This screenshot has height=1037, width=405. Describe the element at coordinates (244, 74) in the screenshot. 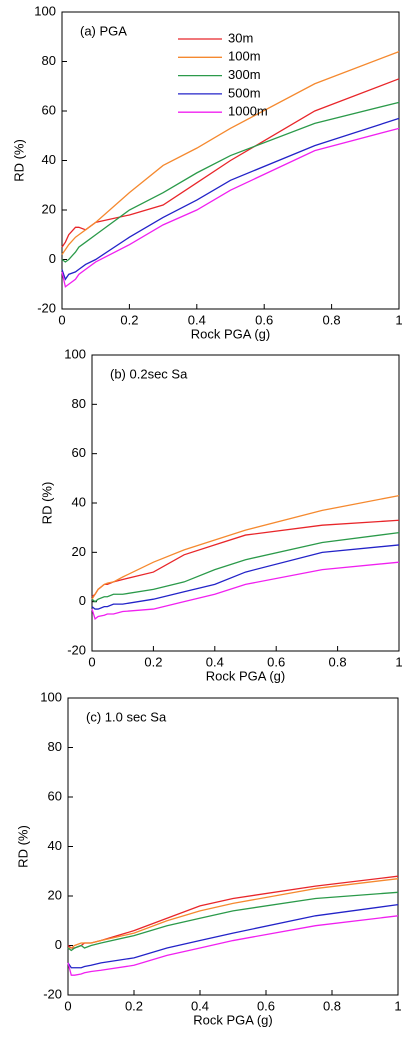

I see `legend-label: 300m` at that location.